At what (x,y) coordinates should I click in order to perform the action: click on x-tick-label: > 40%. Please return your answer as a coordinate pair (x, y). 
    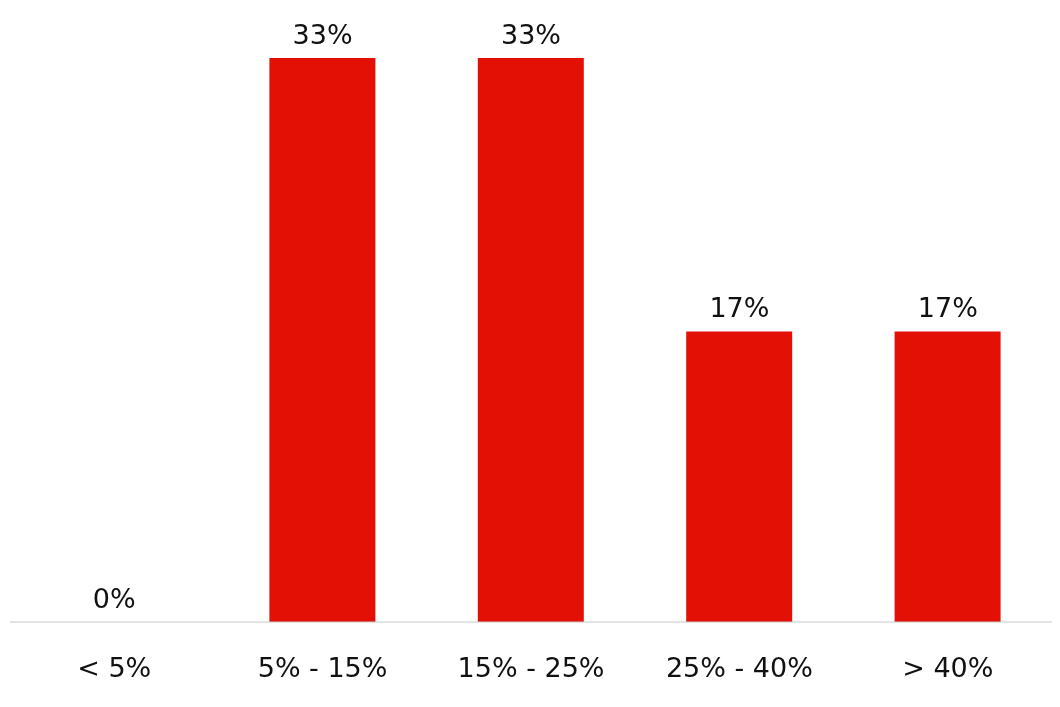
    Looking at the image, I should click on (948, 668).